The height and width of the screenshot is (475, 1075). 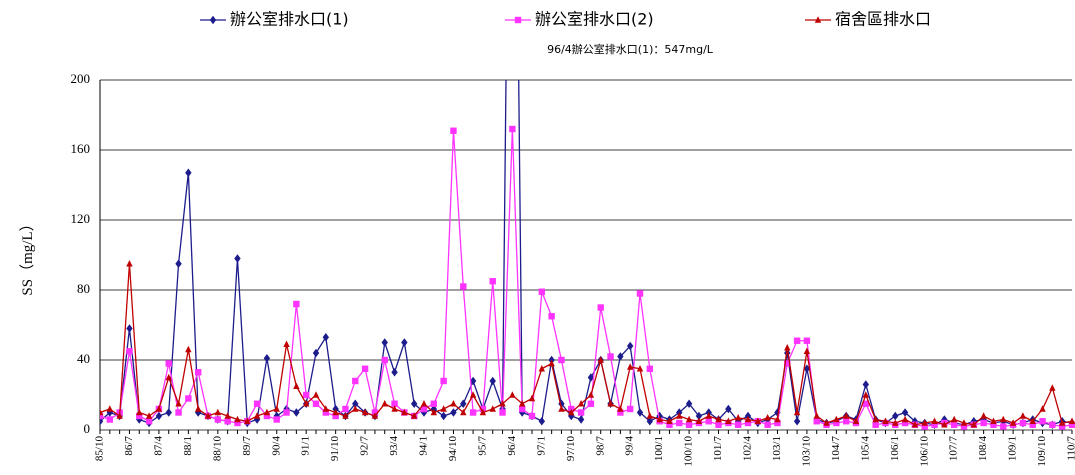 I want to click on x-tick-label: 101/7, so click(x=718, y=449).